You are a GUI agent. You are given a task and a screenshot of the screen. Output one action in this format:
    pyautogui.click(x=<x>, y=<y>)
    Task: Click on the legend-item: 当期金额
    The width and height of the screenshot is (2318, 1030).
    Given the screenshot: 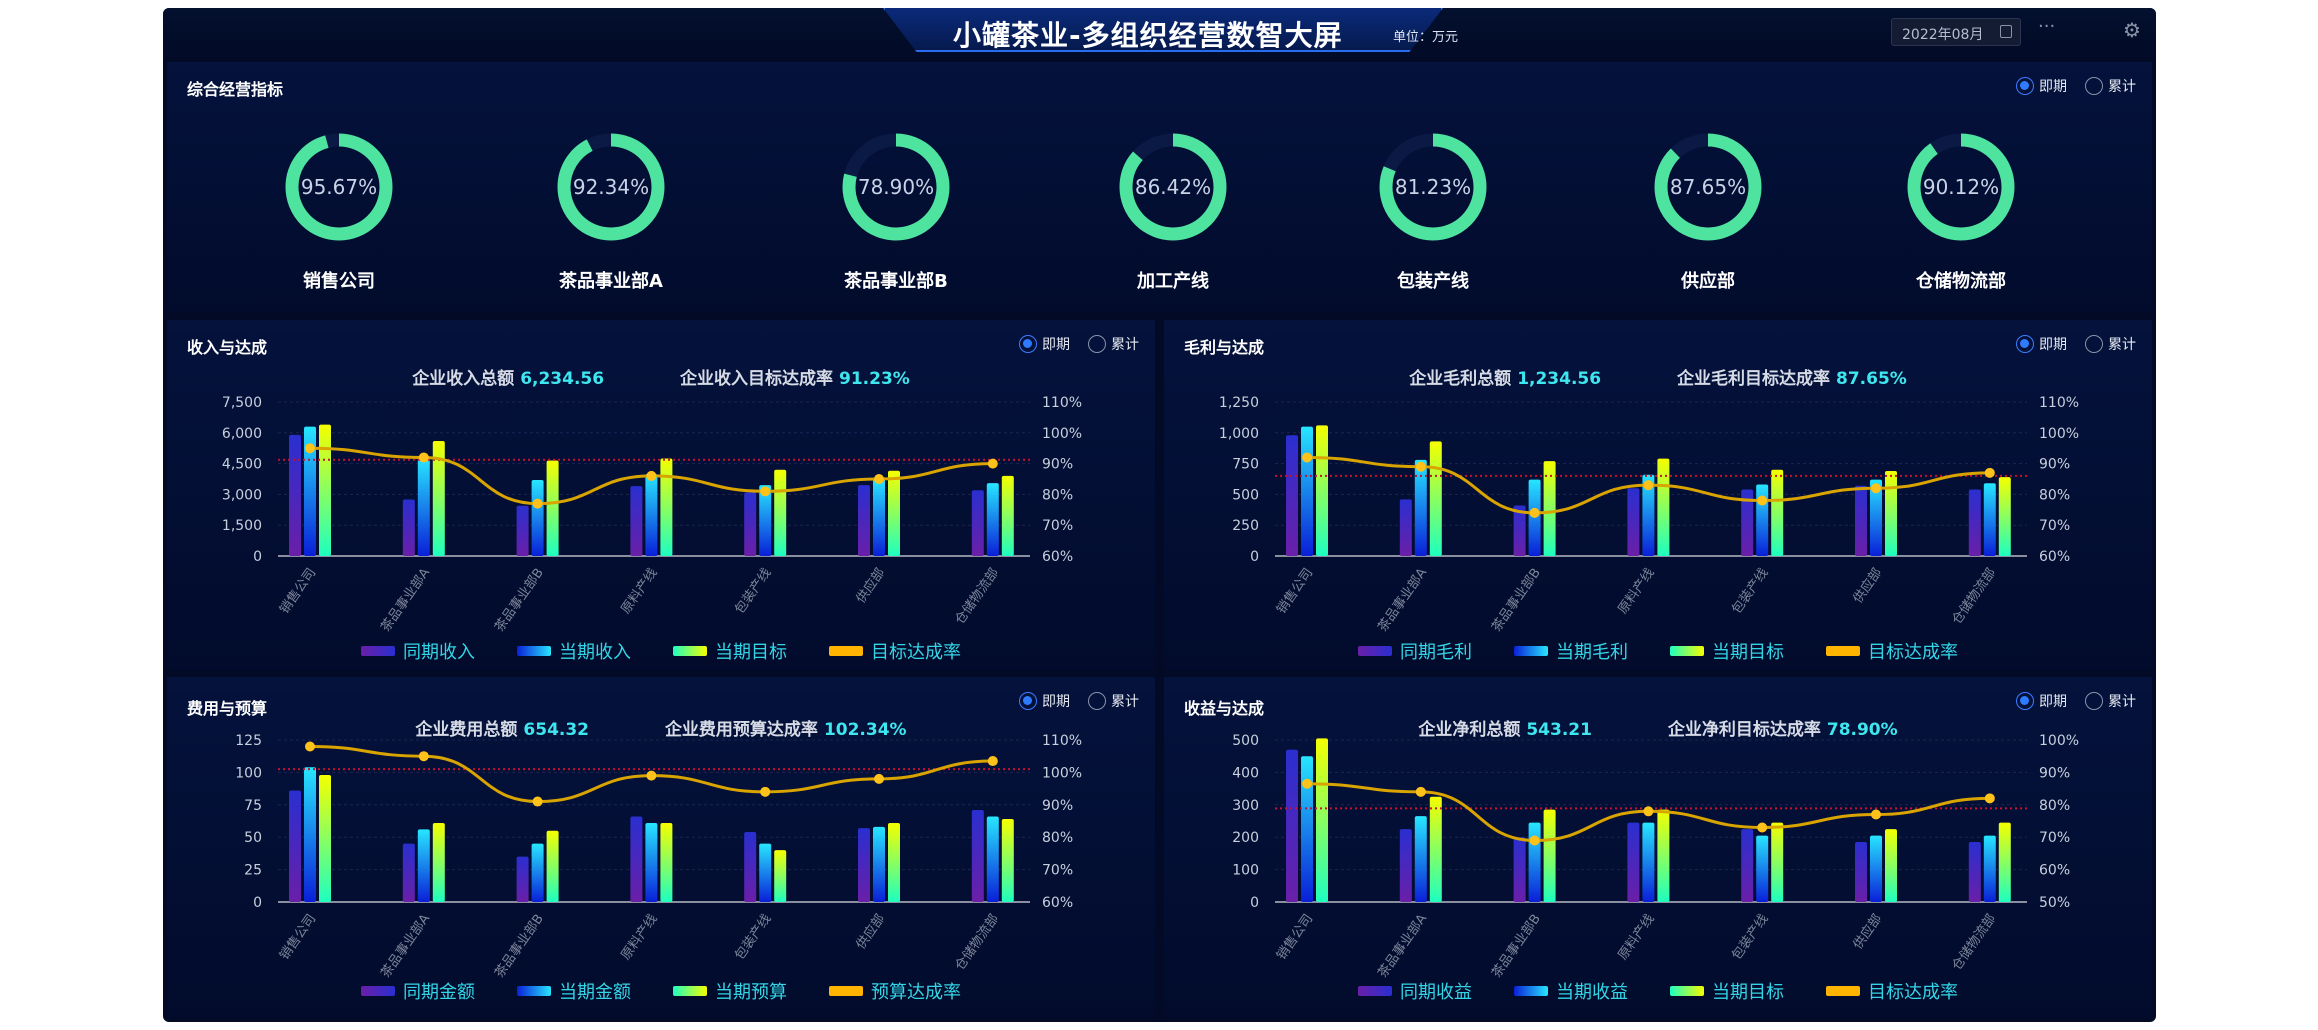 What is the action you would take?
    pyautogui.click(x=574, y=991)
    